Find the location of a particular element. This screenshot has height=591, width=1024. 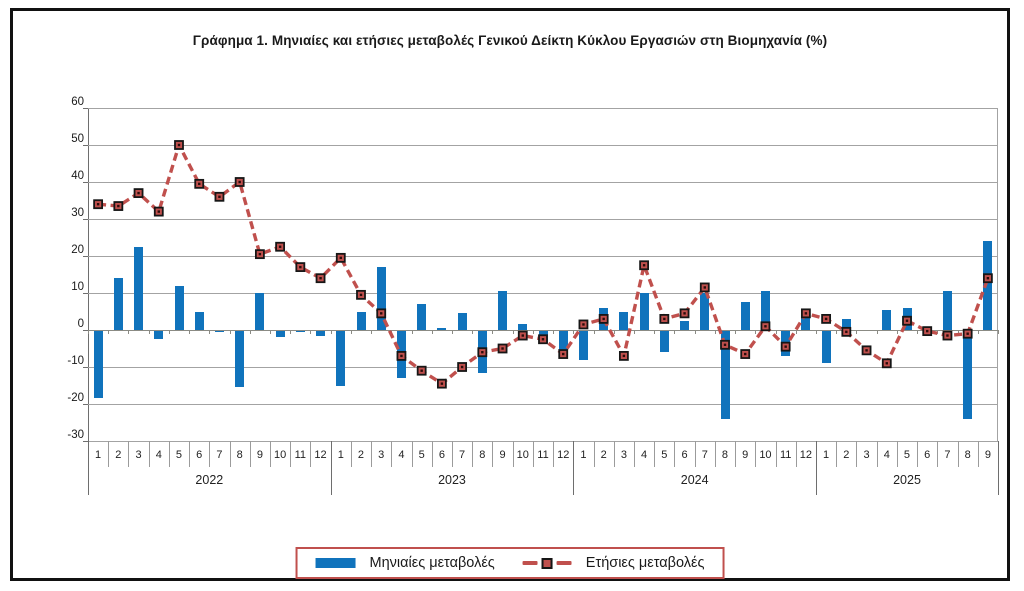

month-label: 8 is located at coordinates (239, 455).